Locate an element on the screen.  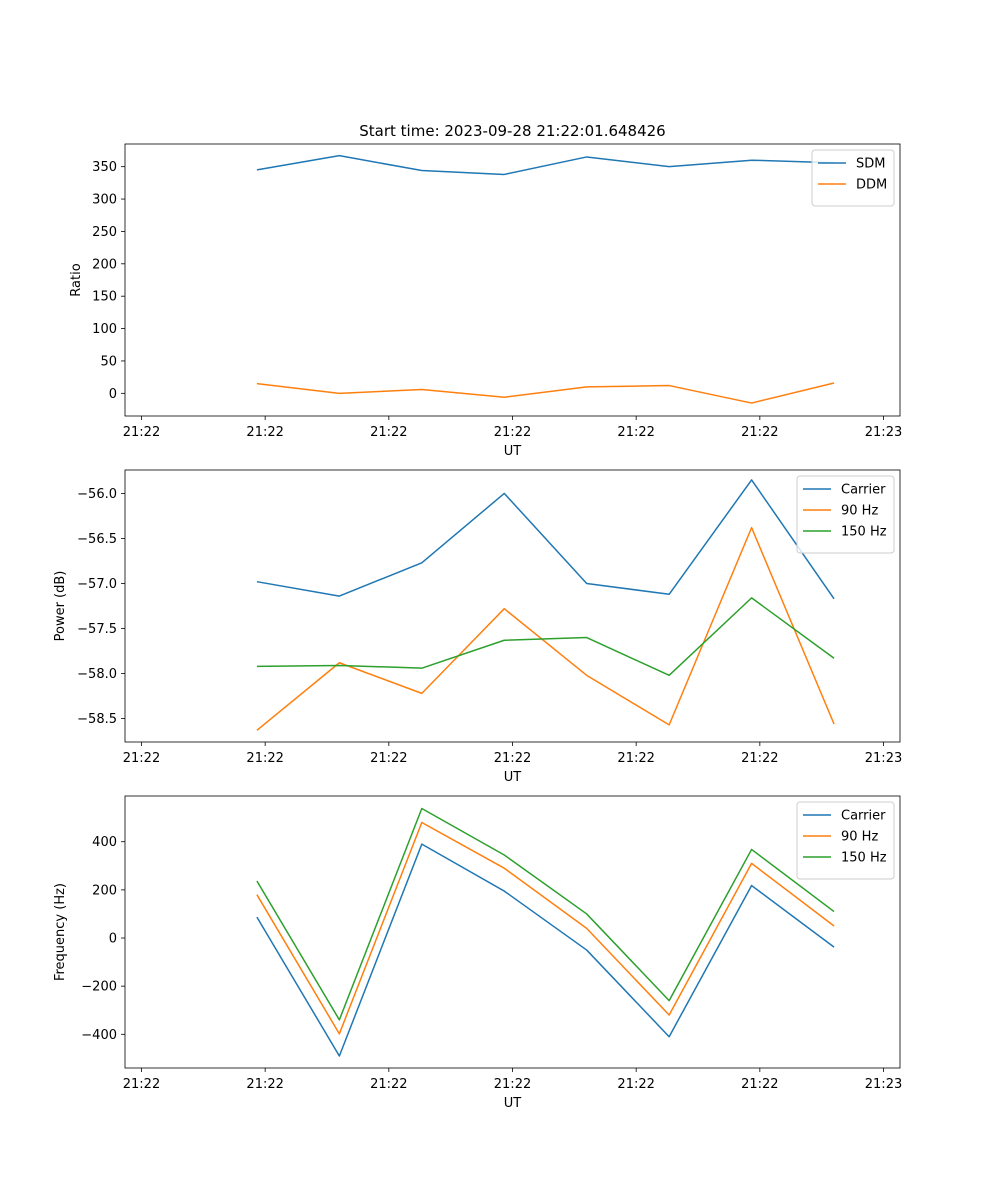
power-y-axis-label: Power (dB) is located at coordinates (60, 606).